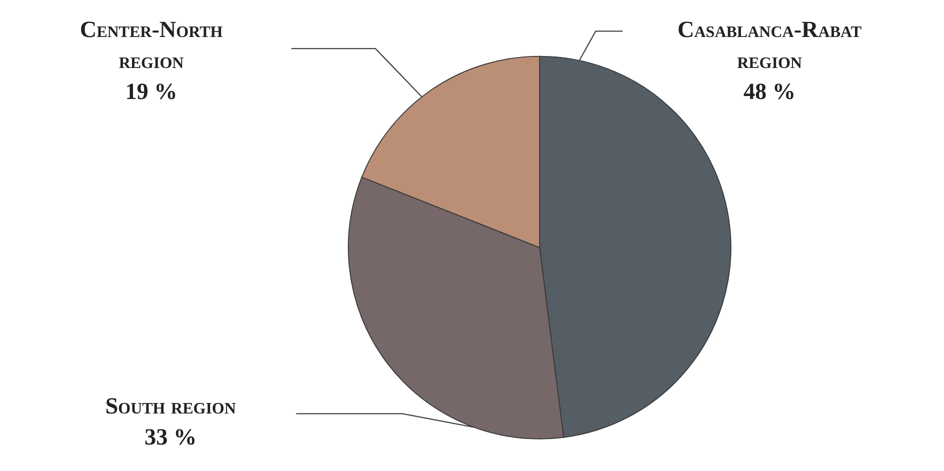 The image size is (944, 471). I want to click on slice-label: South region, so click(170, 407).